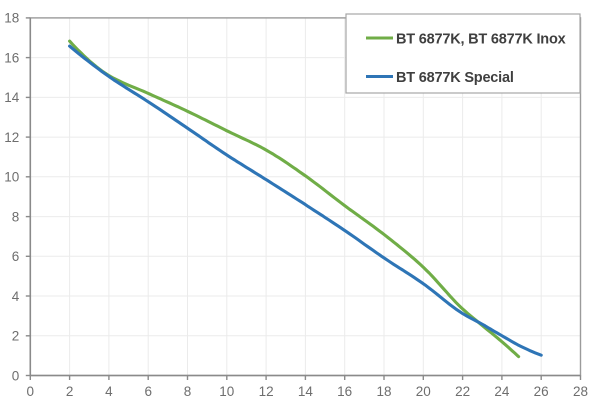  I want to click on svg-text: 20, so click(423, 391).